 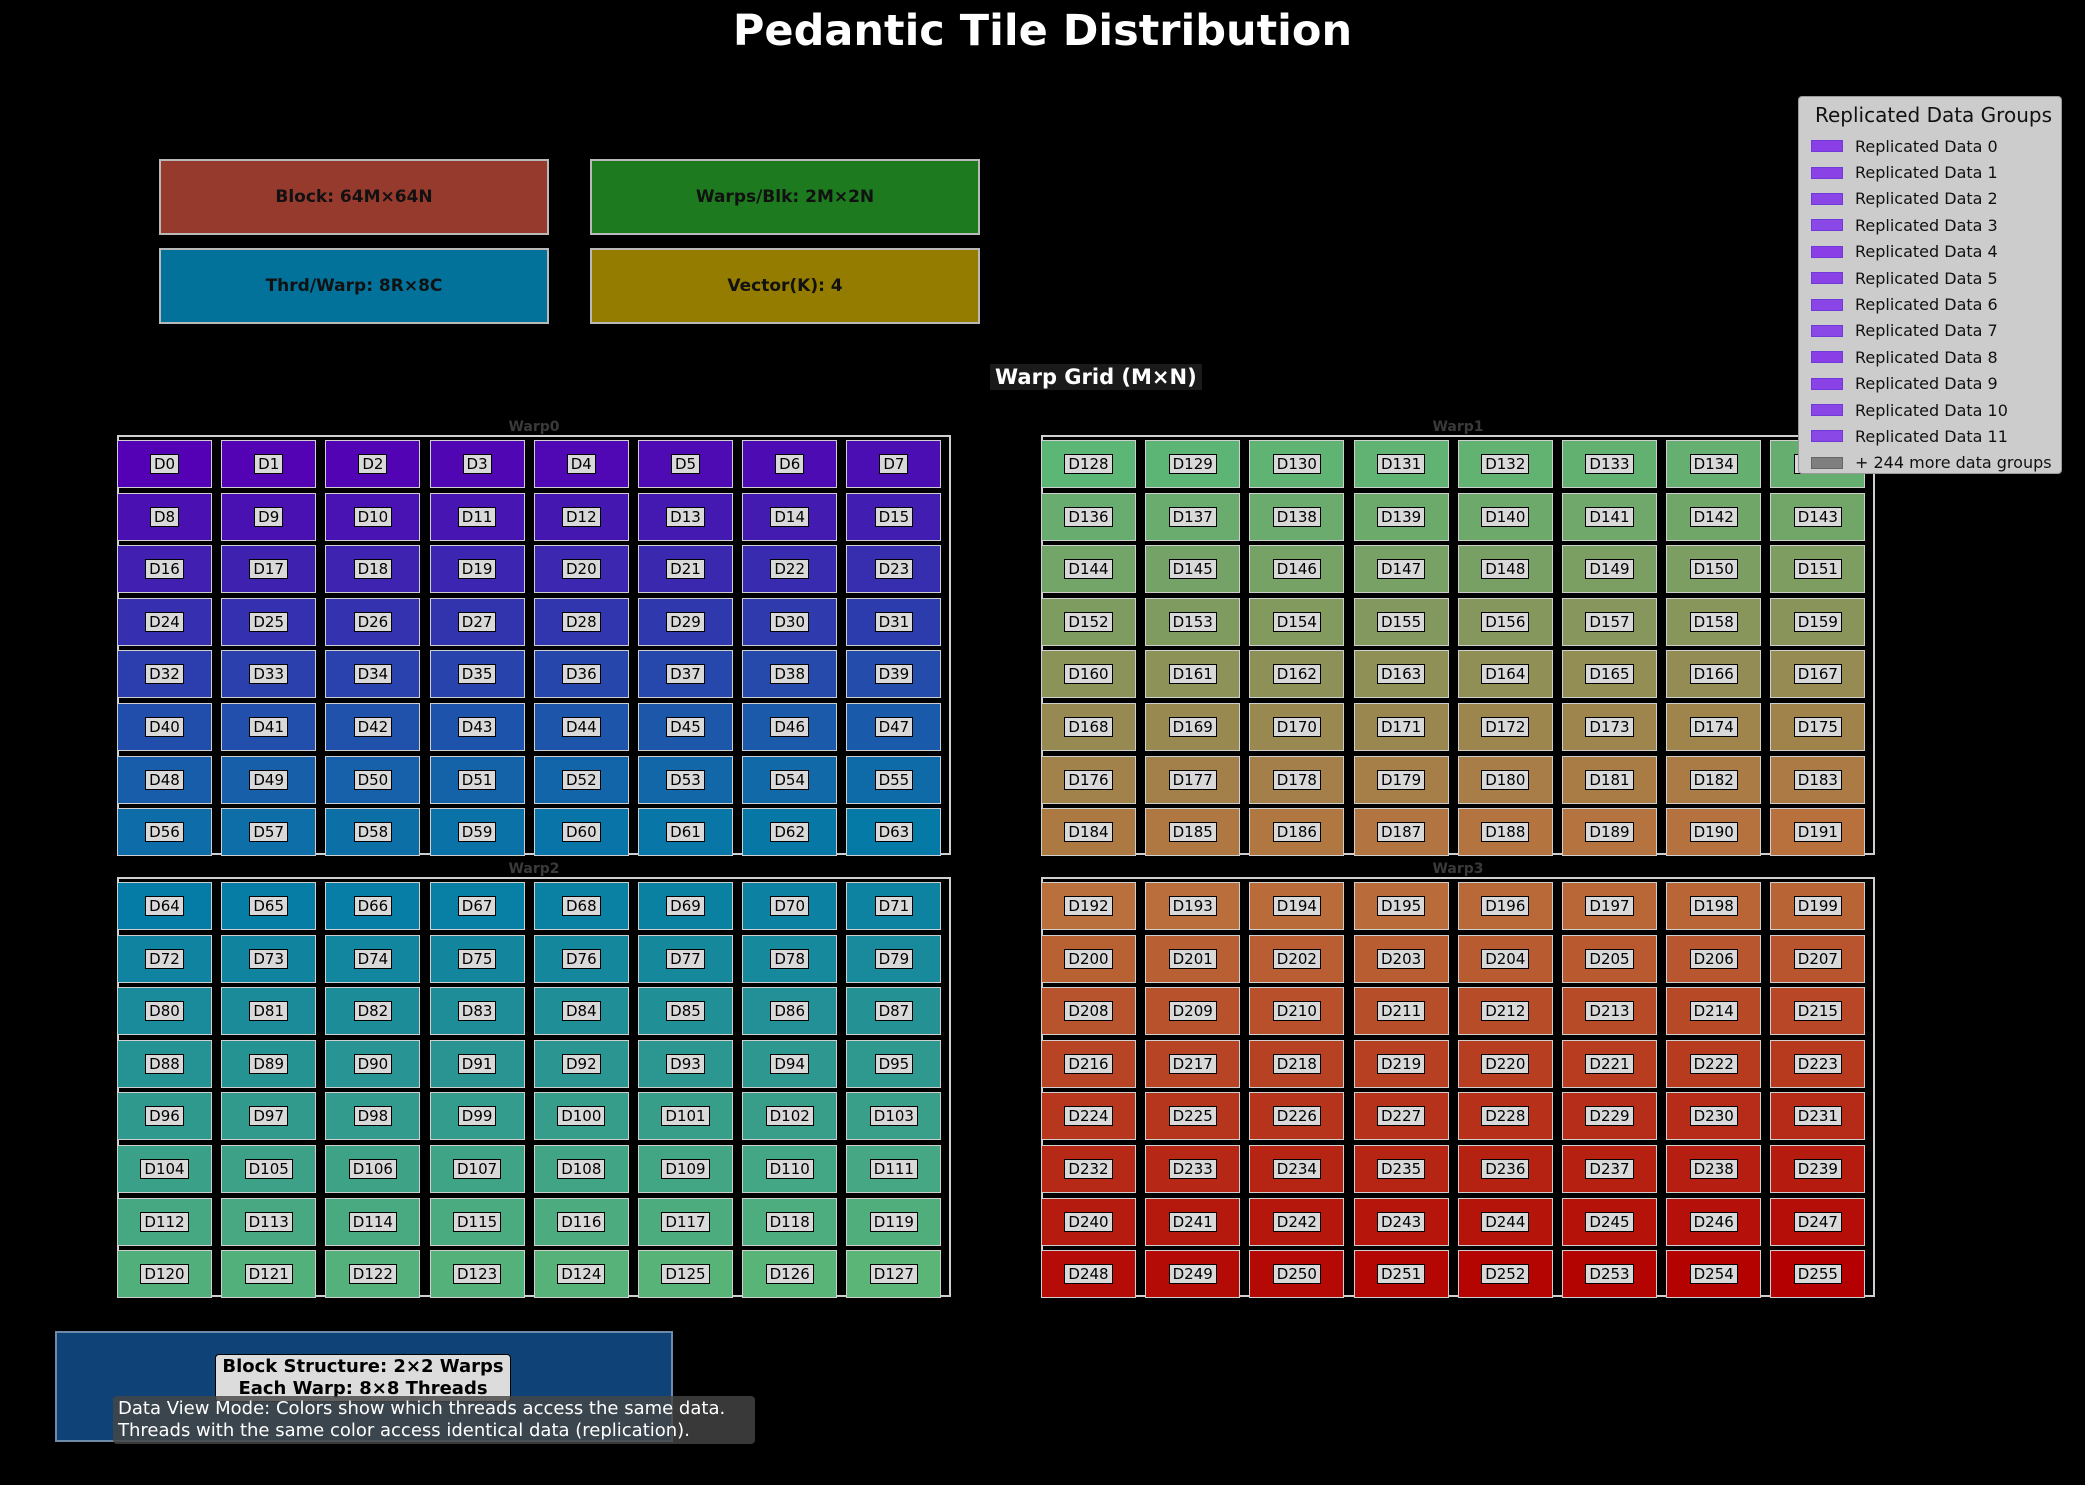 I want to click on data-tile: D91, so click(x=477, y=1063).